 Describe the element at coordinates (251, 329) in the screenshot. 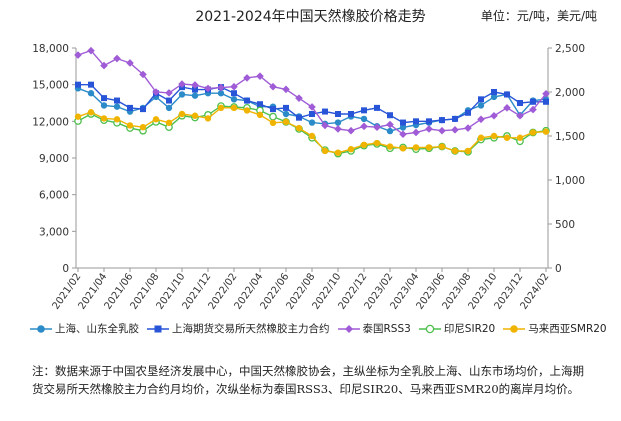

I see `legend-label: 上海期货交易所天然橡胶主力合约` at that location.